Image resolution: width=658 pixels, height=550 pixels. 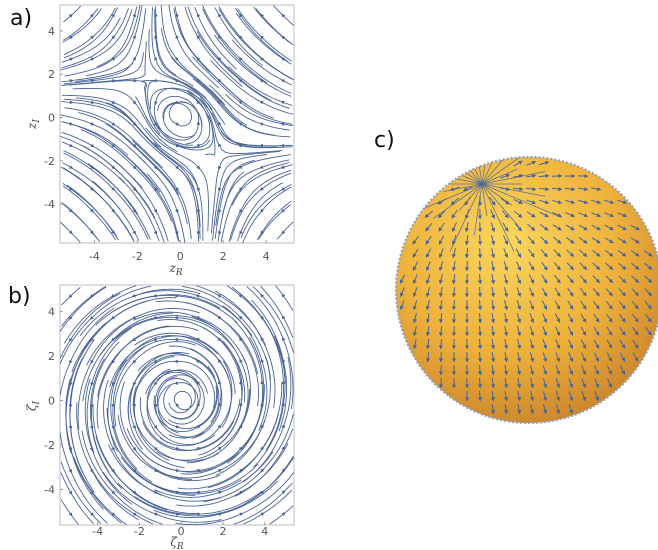 What do you see at coordinates (33, 124) in the screenshot?
I see `panel-a-y-axis-label: zI` at bounding box center [33, 124].